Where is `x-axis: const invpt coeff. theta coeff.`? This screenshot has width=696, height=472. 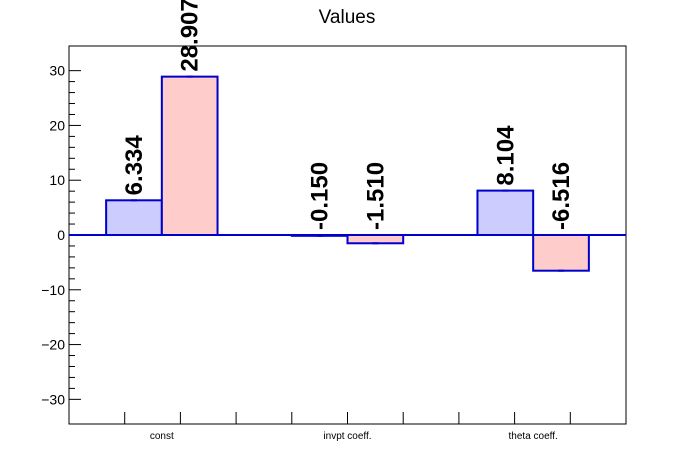
x-axis: const invpt coeff. theta coeff. is located at coordinates (347, 427).